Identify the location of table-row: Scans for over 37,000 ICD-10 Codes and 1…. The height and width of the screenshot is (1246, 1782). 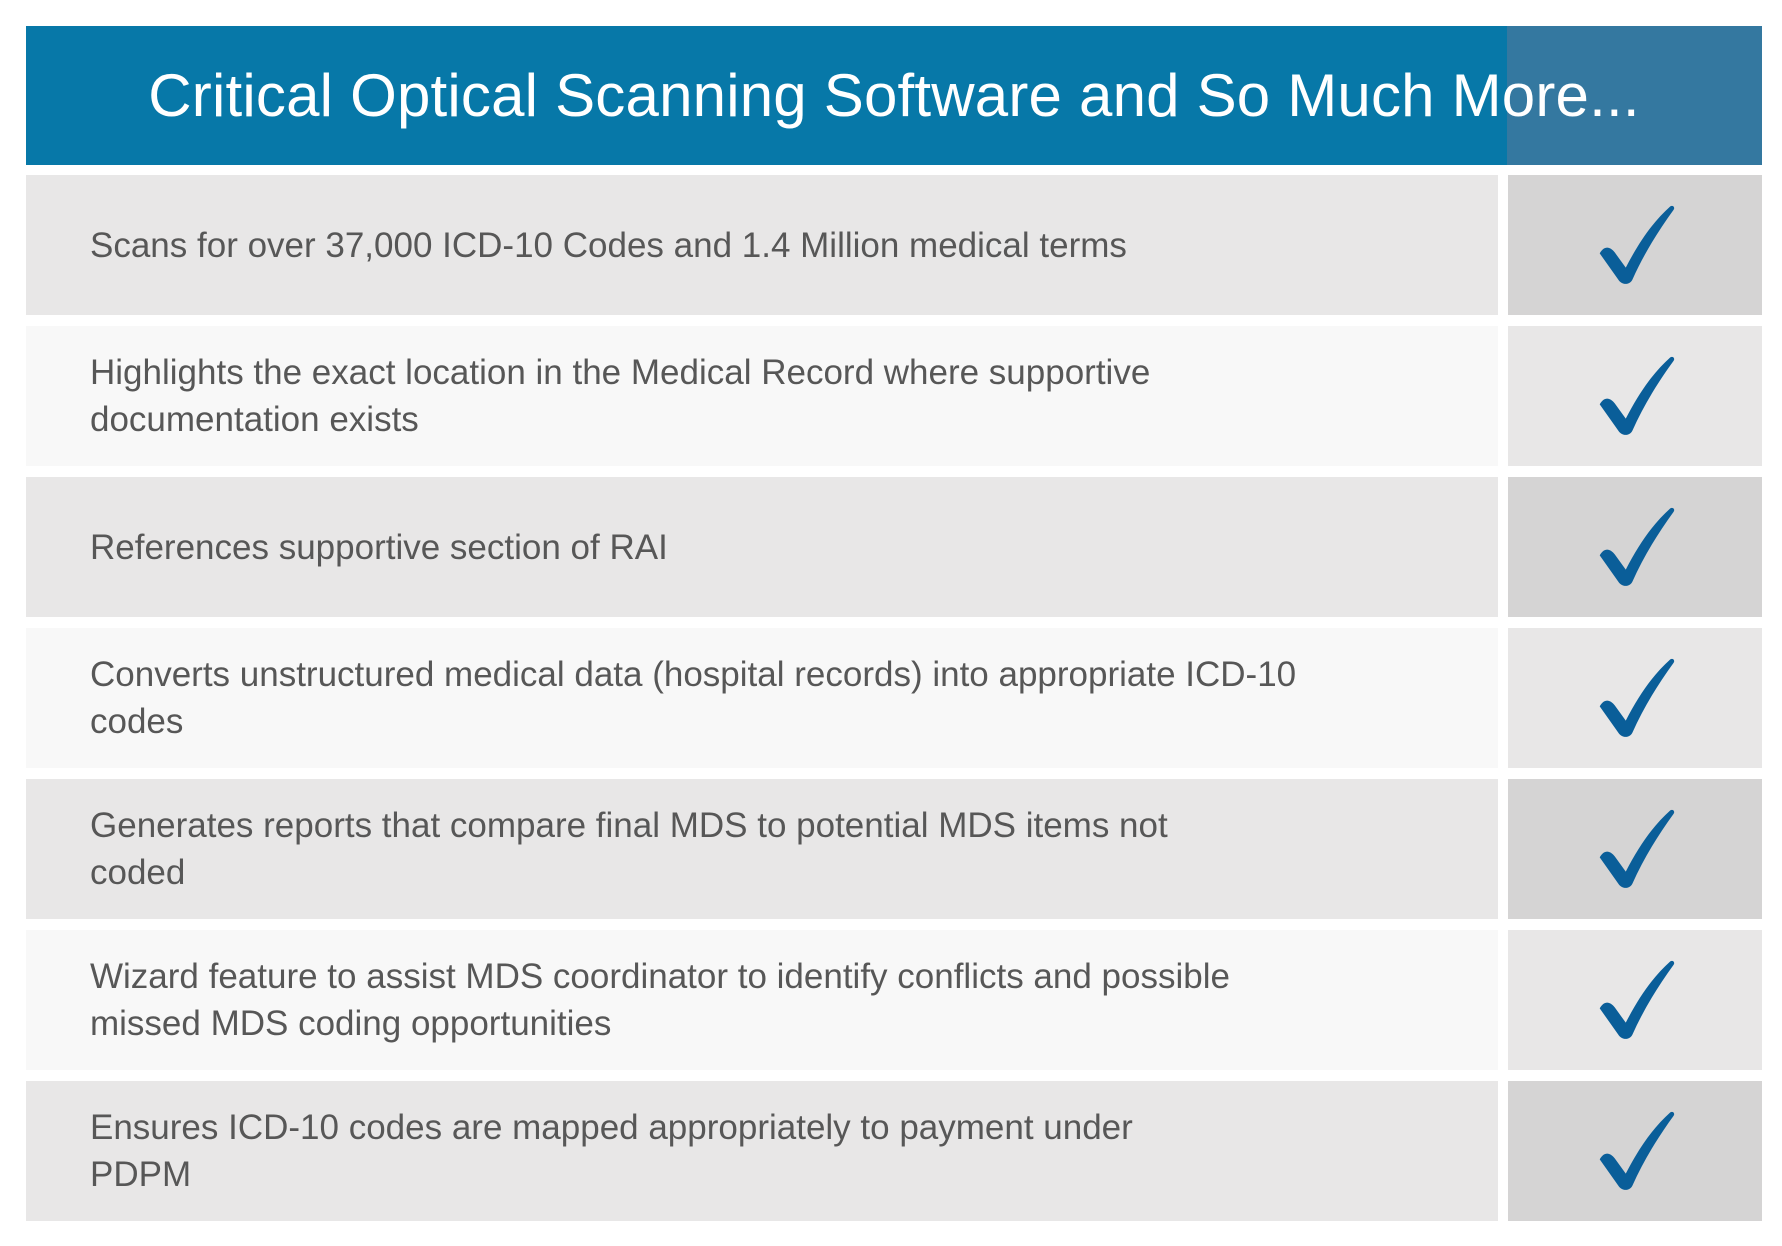
(894, 245).